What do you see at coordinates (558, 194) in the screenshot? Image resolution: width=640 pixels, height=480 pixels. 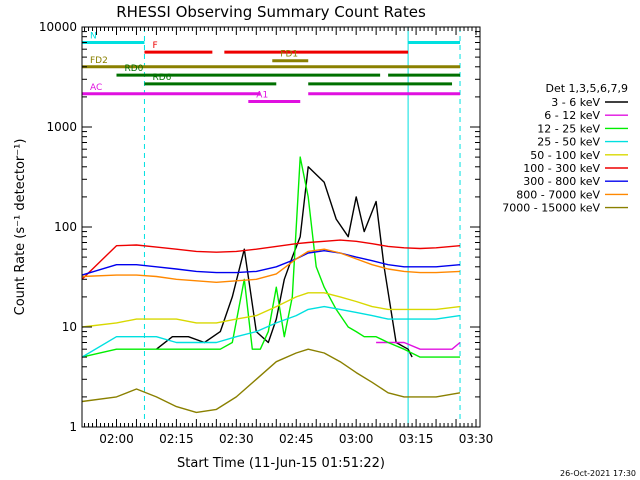 I see `legend-entry-label: 800 - 7000 keV` at bounding box center [558, 194].